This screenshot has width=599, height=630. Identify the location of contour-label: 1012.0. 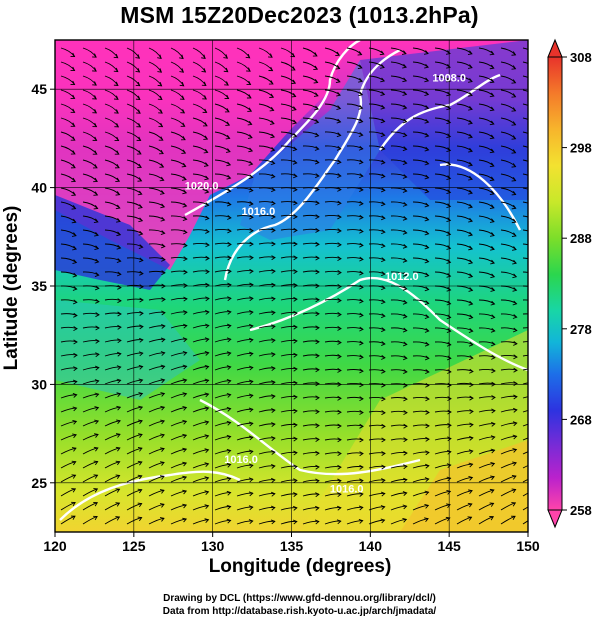
(402, 277).